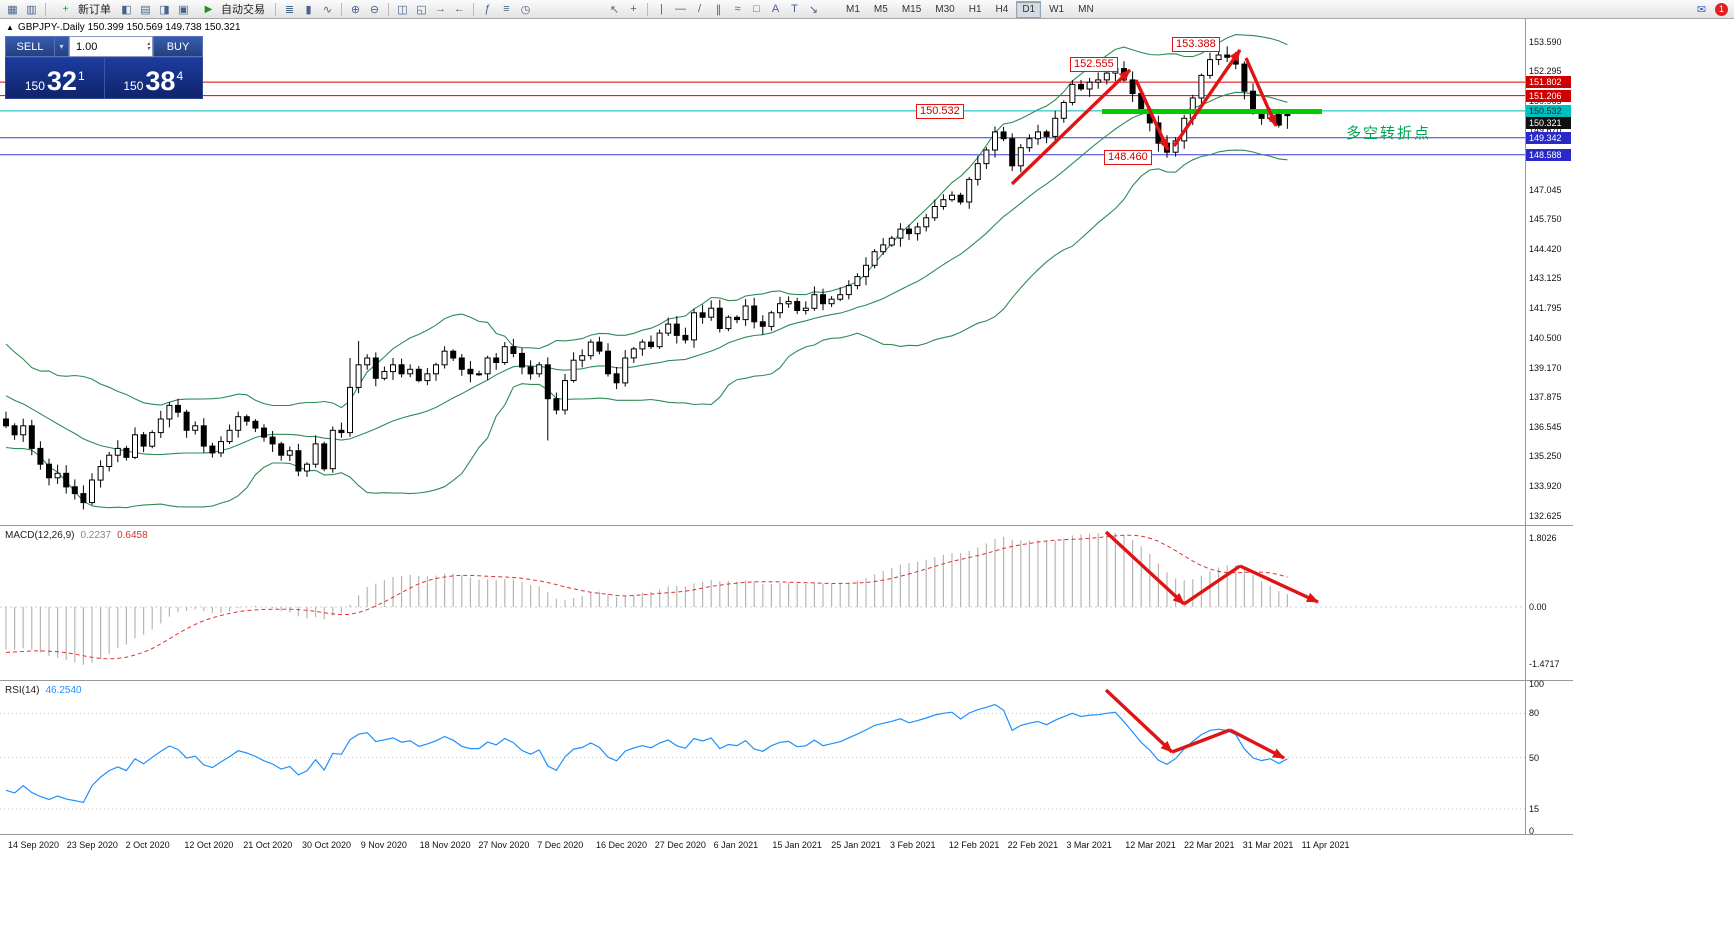 Image resolution: width=1734 pixels, height=949 pixels. What do you see at coordinates (12, 9) in the screenshot?
I see `new-chart-icon: ▦` at bounding box center [12, 9].